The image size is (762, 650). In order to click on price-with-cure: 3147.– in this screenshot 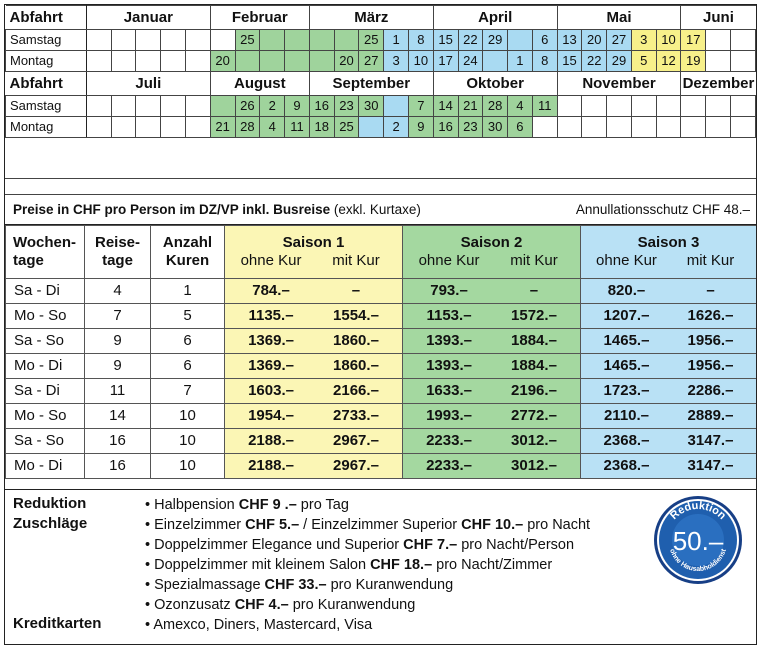, I will do `click(710, 465)`.